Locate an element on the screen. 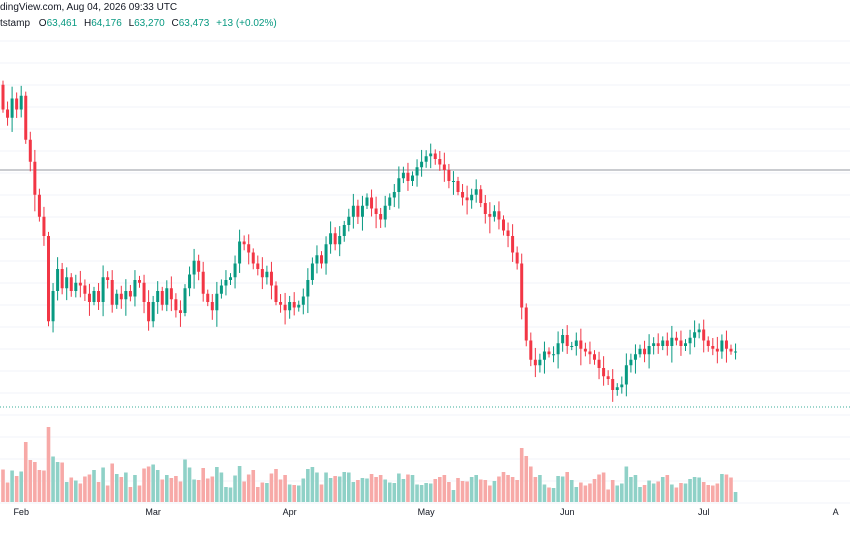  x-tick-label: May is located at coordinates (427, 512).